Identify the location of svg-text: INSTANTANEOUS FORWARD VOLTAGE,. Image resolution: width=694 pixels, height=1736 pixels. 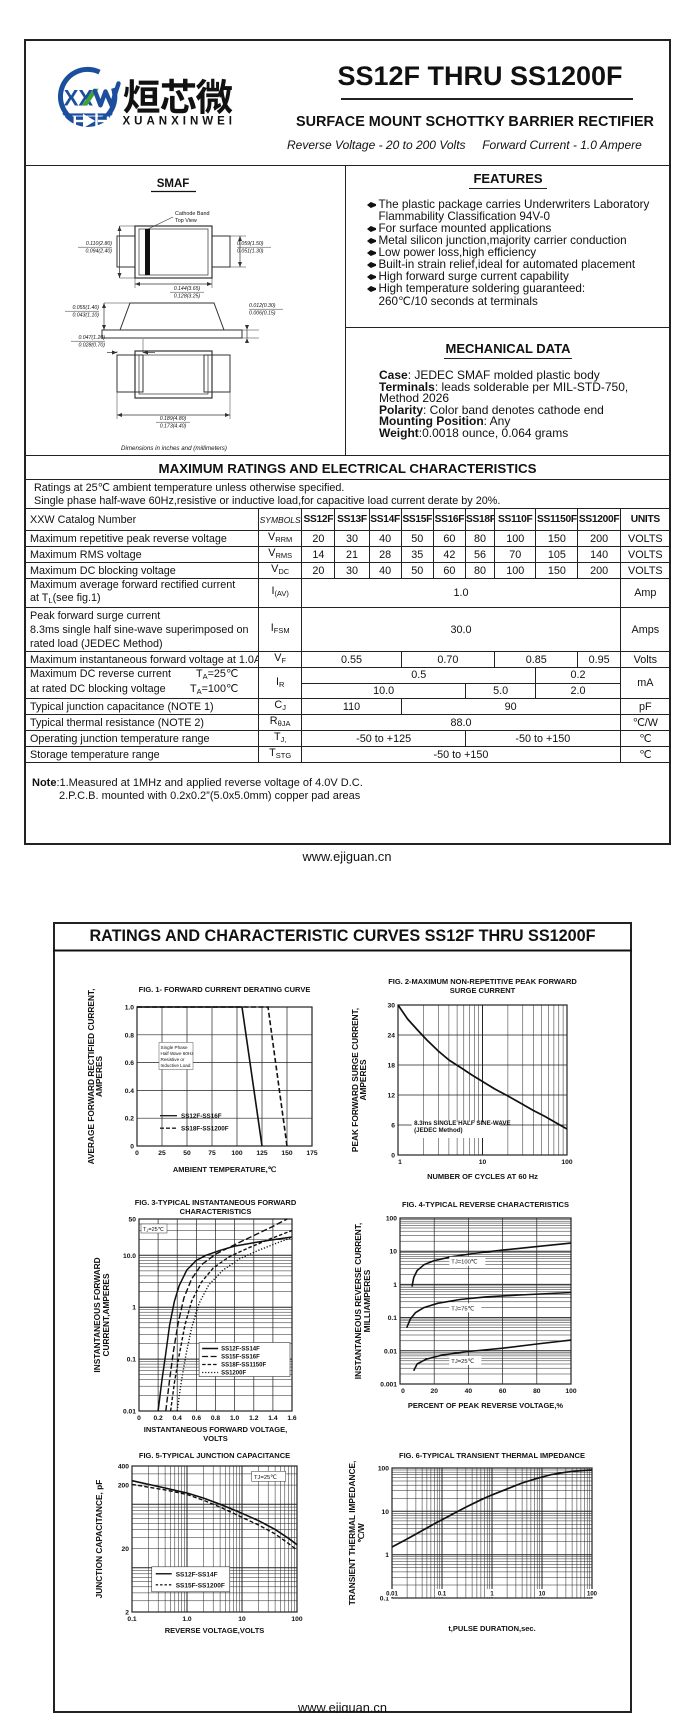
(215, 1429).